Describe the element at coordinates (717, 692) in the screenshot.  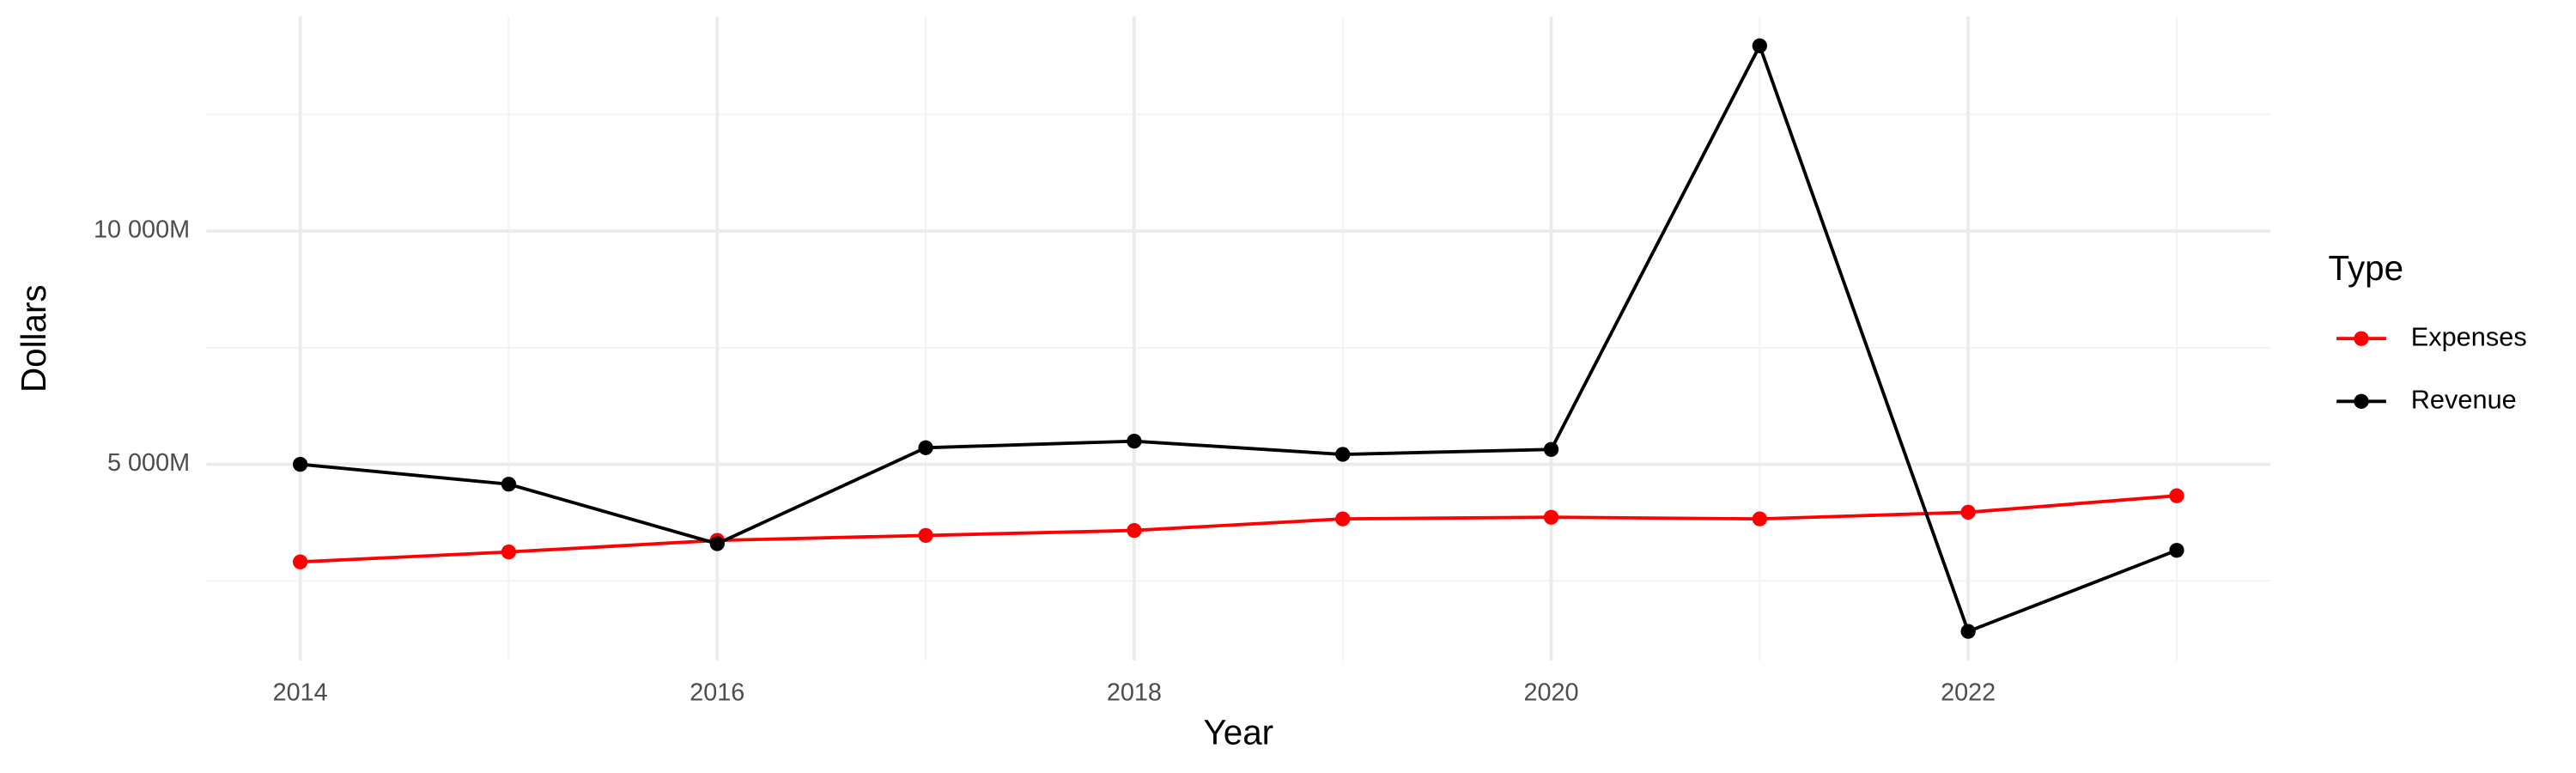
I see `x-tick-label: 2016` at that location.